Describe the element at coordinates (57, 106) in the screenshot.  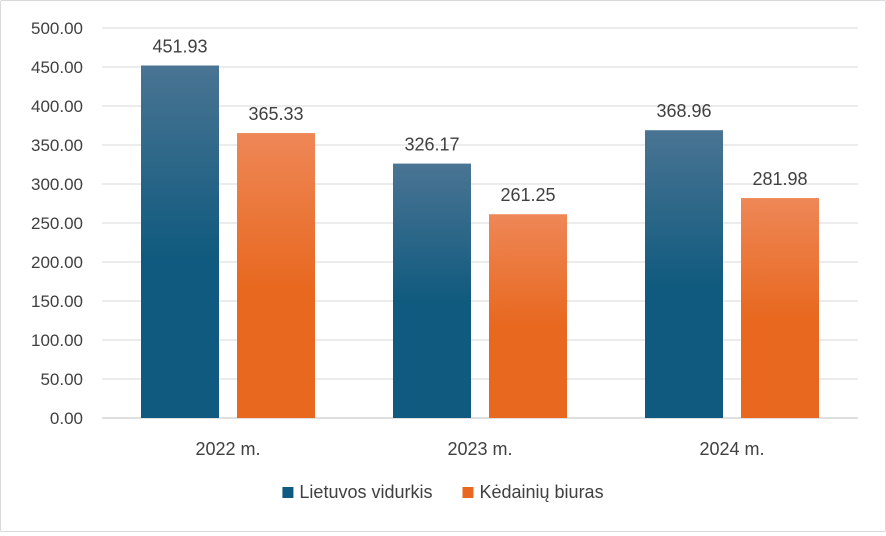
I see `y-tick-label: 400.00` at that location.